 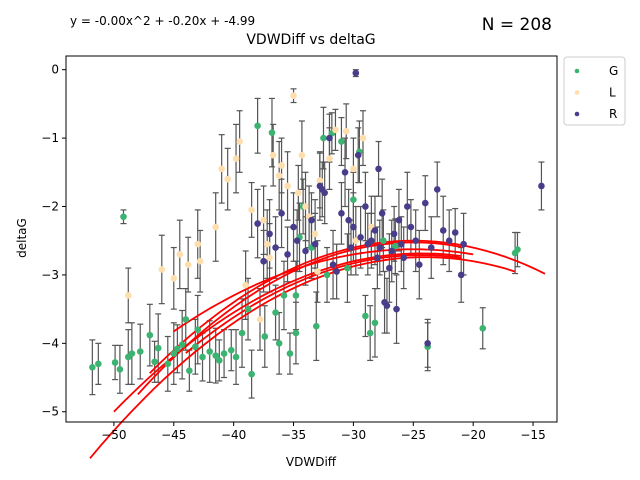 What do you see at coordinates (323, 304) in the screenshot?
I see `fit-curve` at bounding box center [323, 304].